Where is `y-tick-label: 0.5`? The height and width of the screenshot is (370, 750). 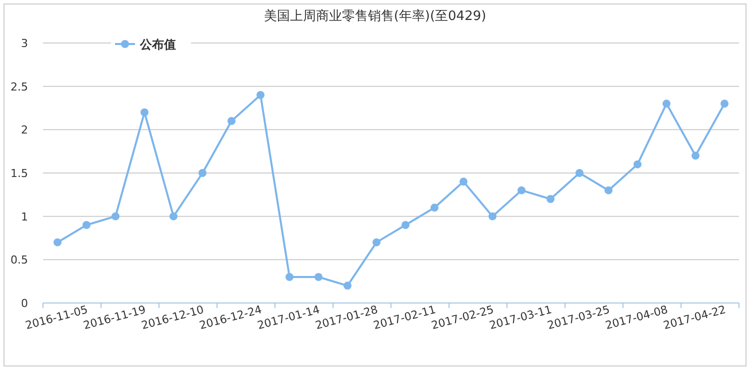 y-tick-label: 0.5 is located at coordinates (19, 260).